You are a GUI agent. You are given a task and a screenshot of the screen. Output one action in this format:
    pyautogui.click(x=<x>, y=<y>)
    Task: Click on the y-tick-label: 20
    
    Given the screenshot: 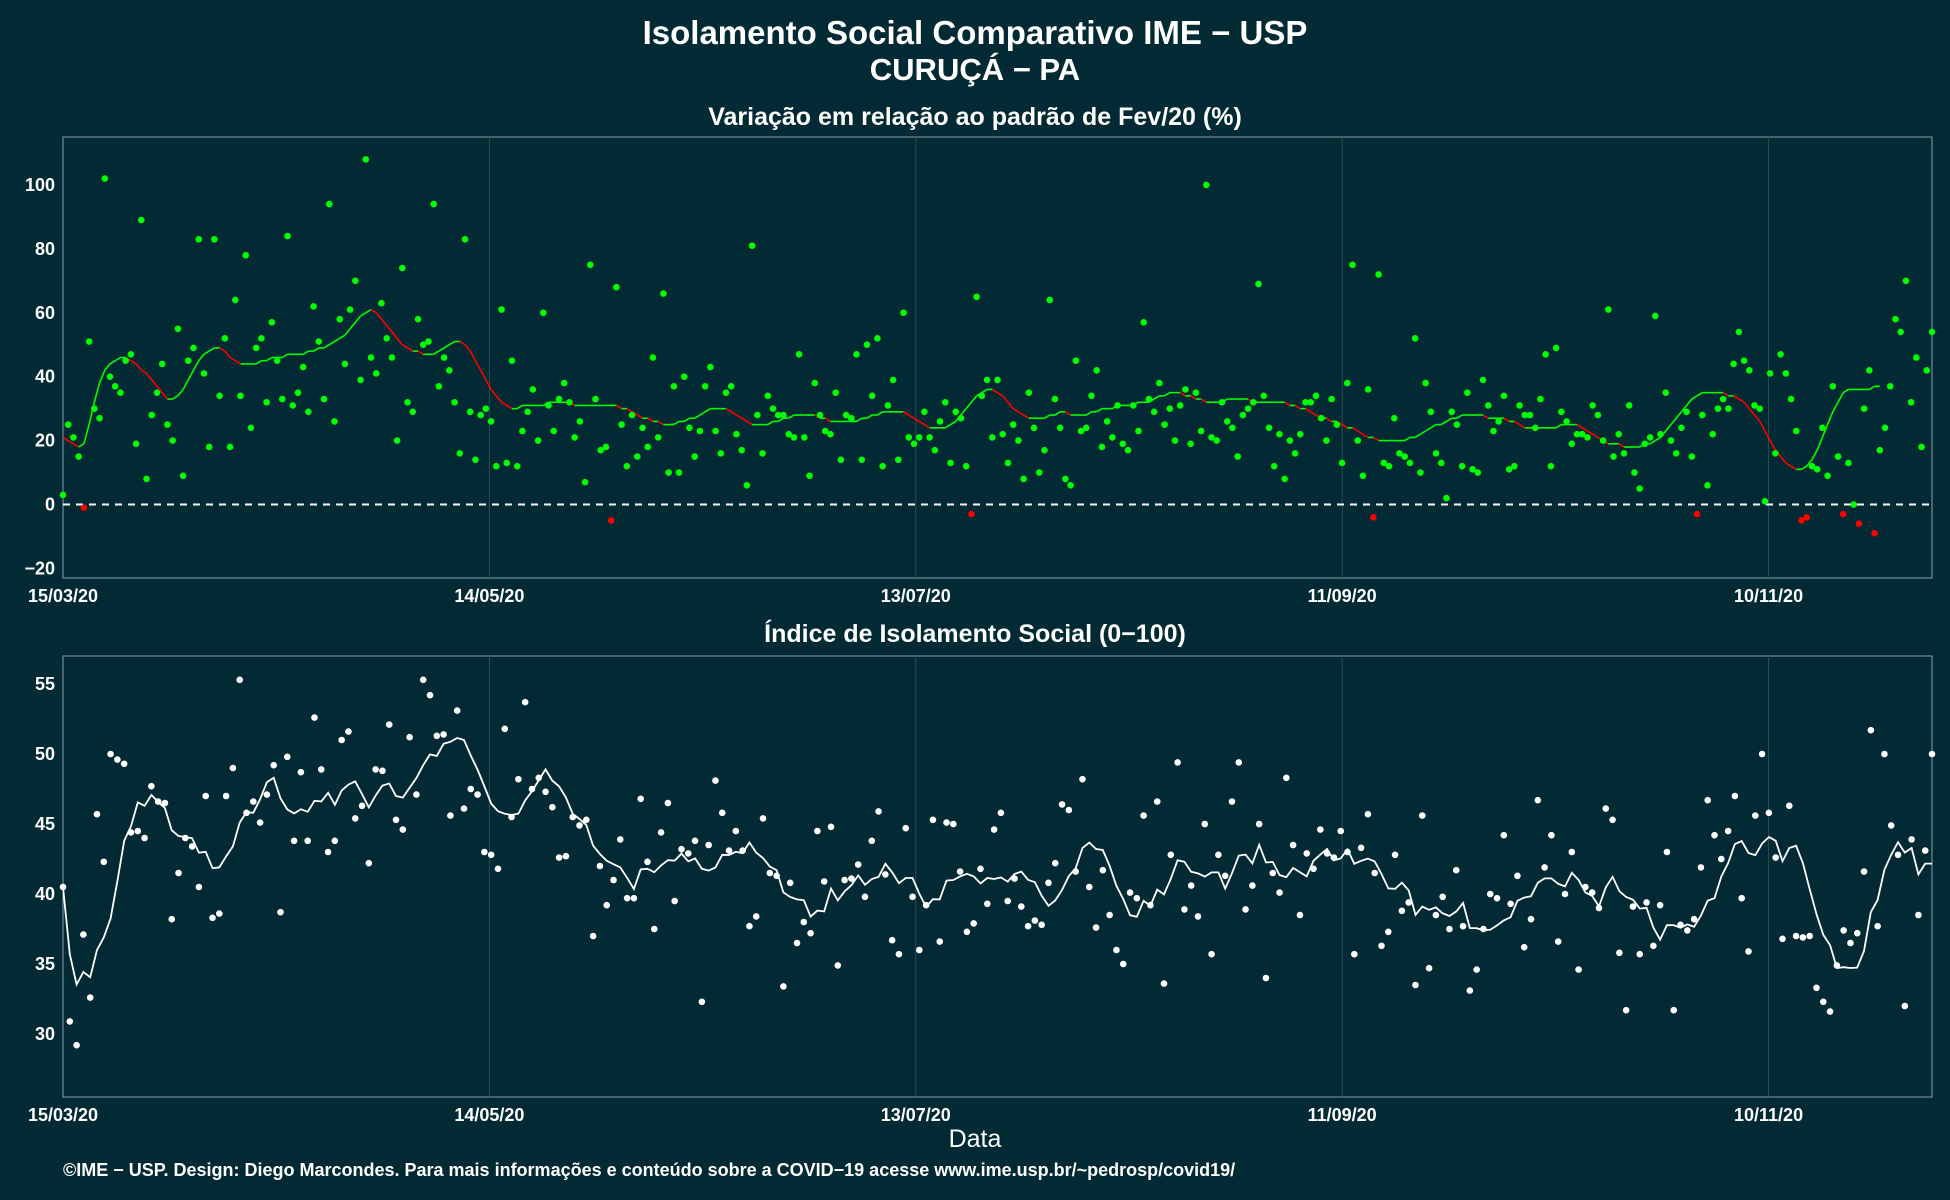 What is the action you would take?
    pyautogui.click(x=45, y=441)
    